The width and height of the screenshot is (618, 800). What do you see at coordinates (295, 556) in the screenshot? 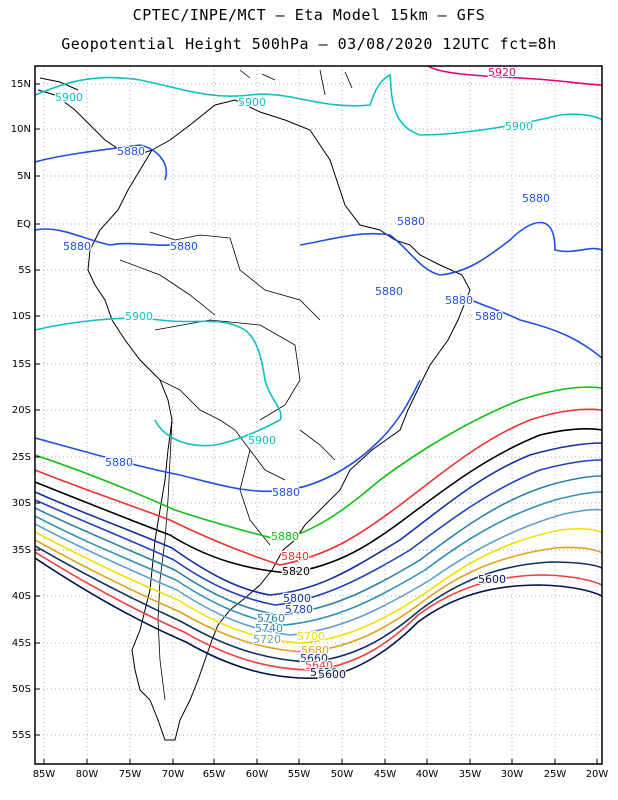
I see `contour-label-5840: 5840` at bounding box center [295, 556].